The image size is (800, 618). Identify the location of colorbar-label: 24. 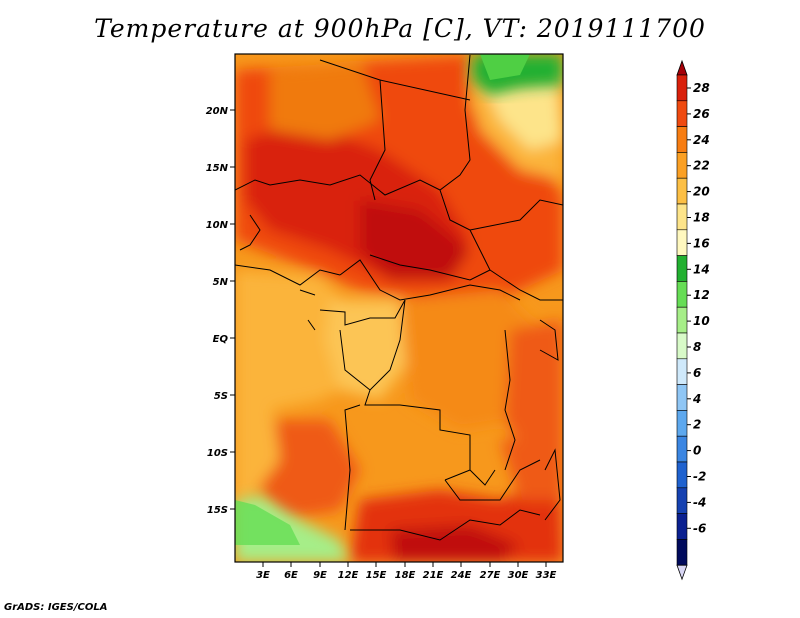
(701, 140).